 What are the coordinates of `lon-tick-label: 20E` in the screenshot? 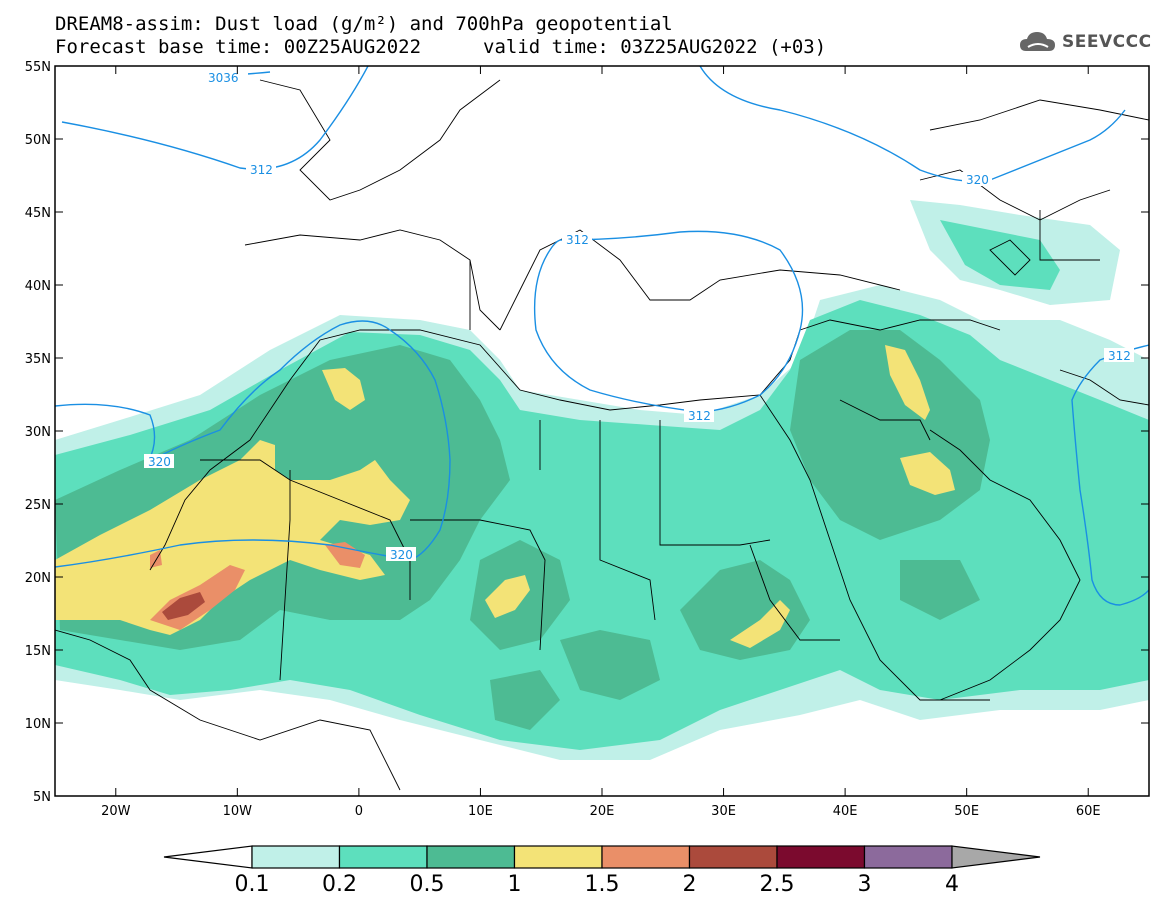 It's located at (602, 811).